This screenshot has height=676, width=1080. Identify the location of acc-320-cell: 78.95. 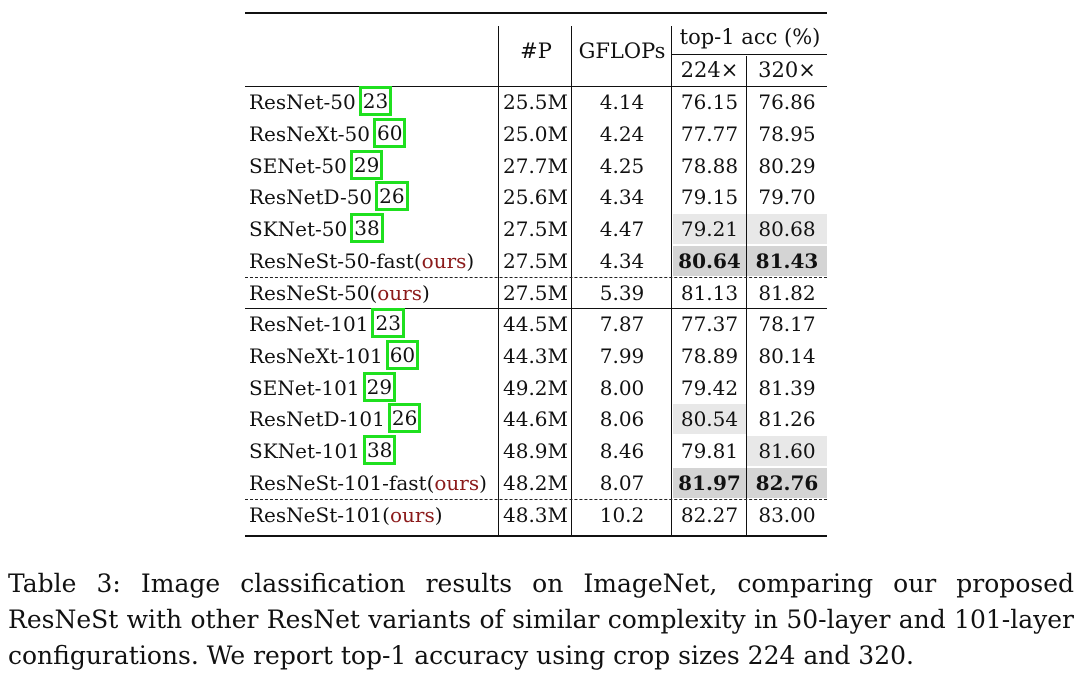
(787, 133).